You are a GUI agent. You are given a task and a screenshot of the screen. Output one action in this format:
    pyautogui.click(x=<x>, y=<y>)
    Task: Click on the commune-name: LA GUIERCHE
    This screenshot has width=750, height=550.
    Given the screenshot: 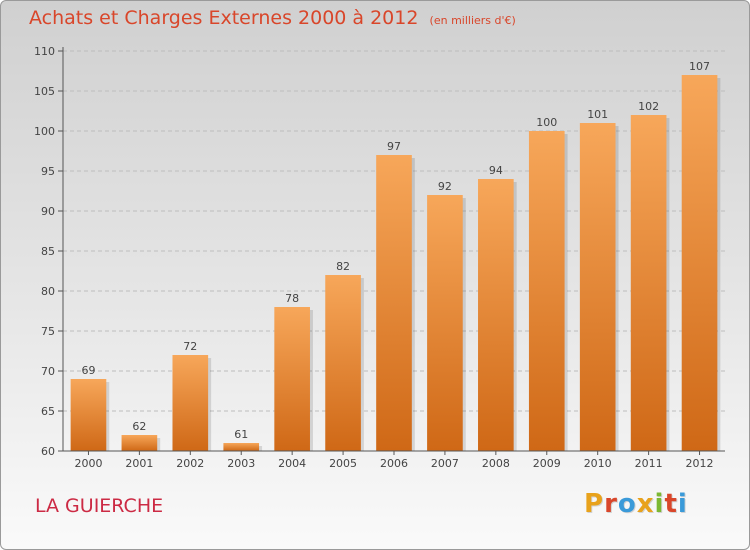 What is the action you would take?
    pyautogui.click(x=99, y=506)
    